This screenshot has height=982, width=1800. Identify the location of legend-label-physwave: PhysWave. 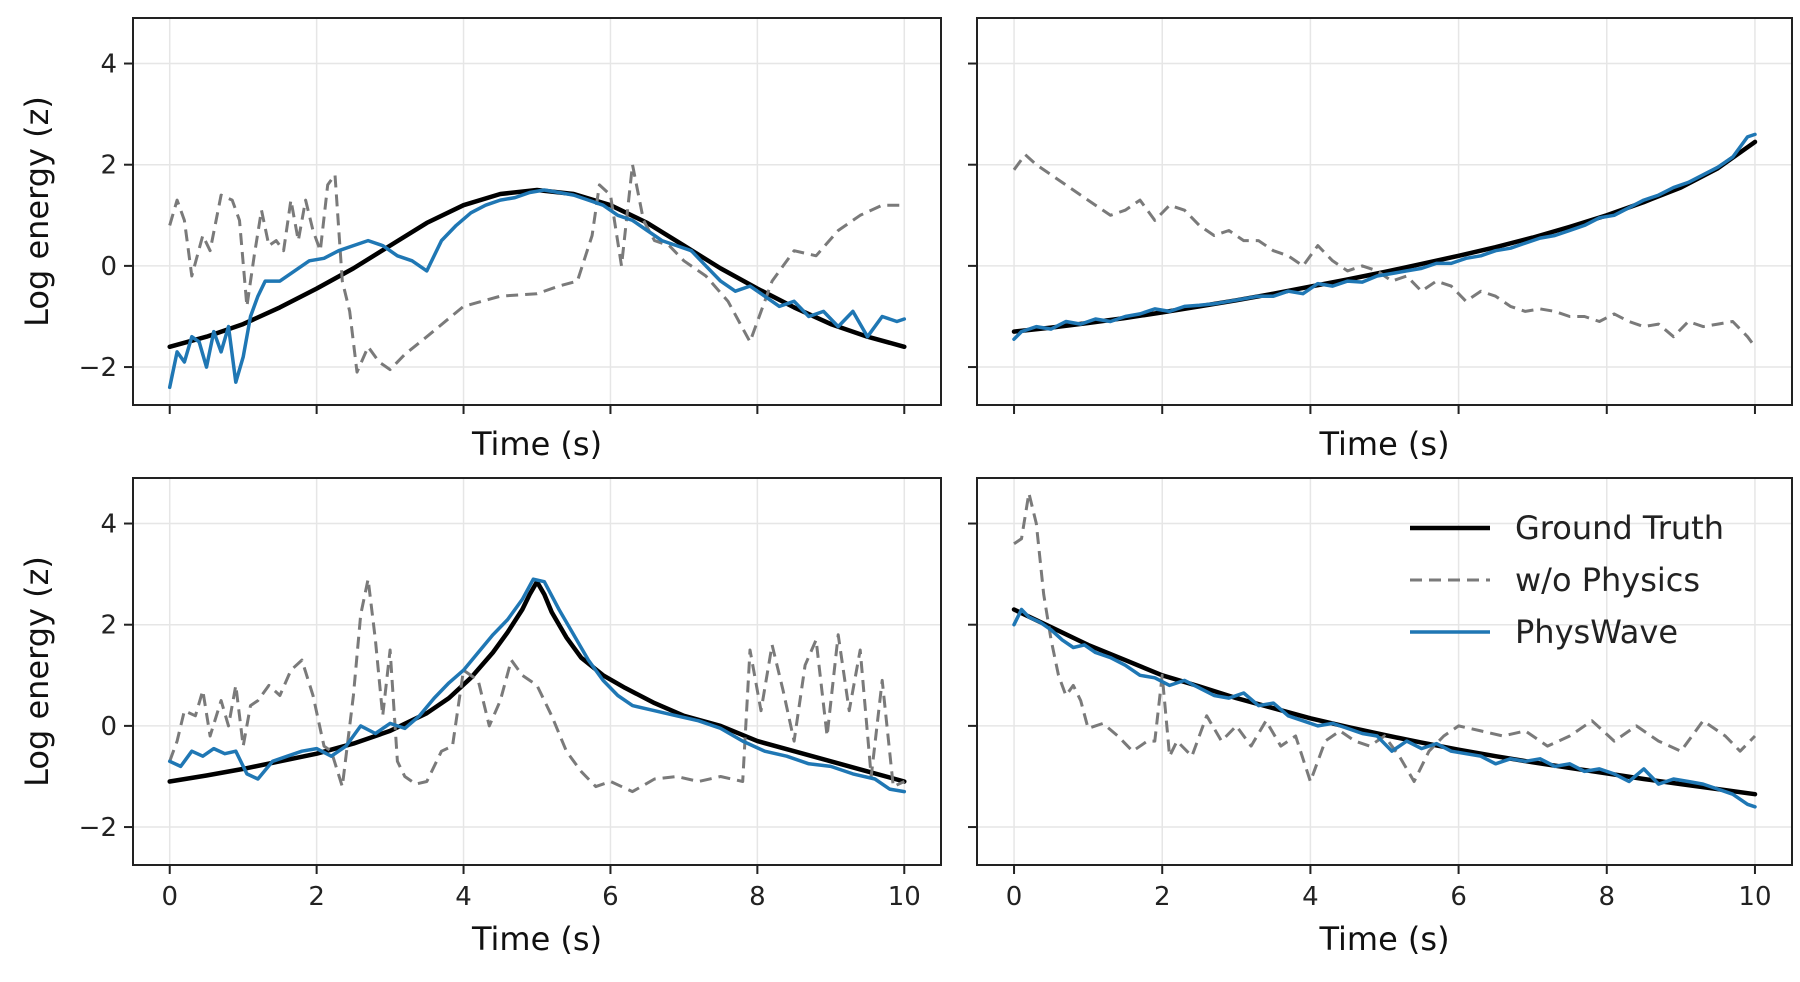
(1596, 632).